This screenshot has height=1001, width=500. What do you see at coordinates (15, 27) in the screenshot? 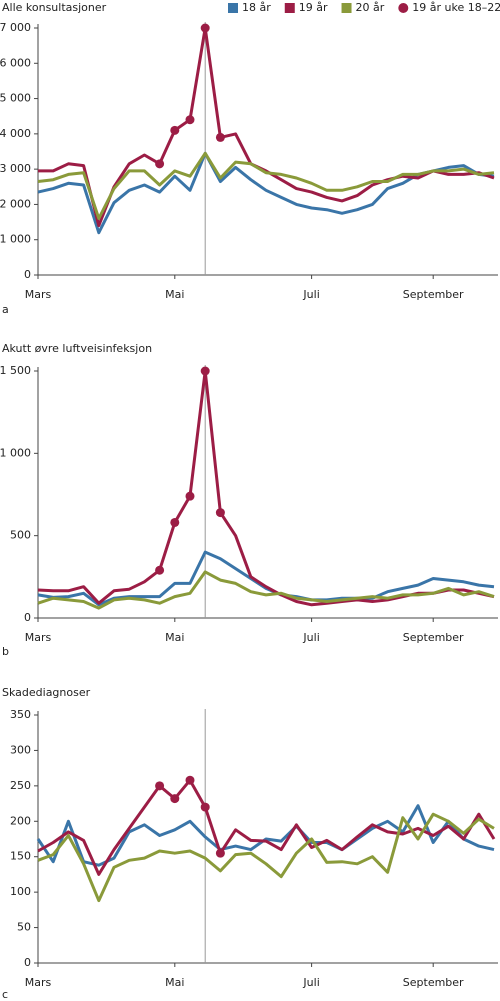
I see `y-tick-label: 7 000` at bounding box center [15, 27].